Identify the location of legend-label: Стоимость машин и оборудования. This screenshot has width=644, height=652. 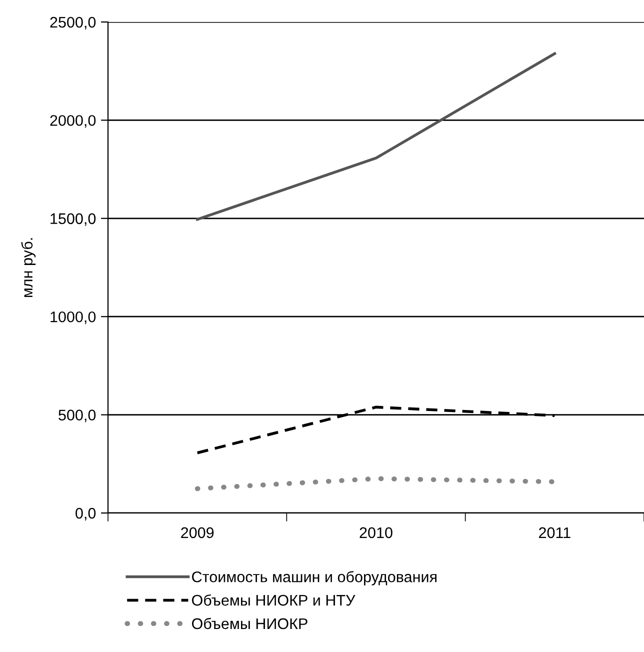
(314, 578).